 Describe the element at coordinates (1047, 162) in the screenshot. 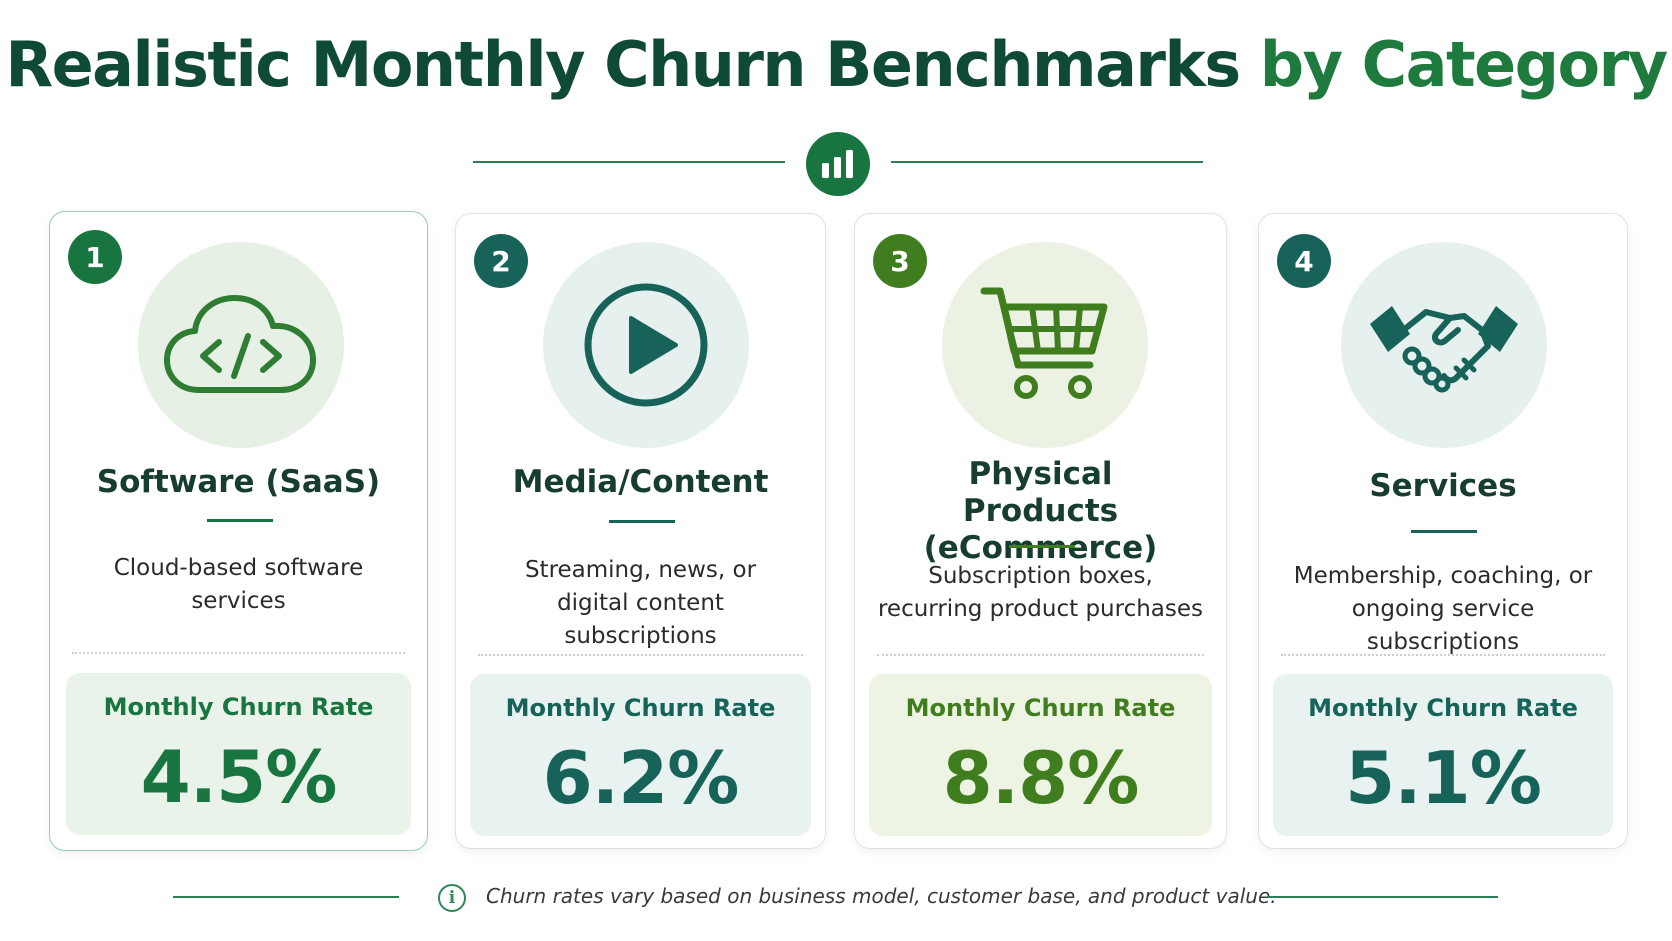

I see `divider-line-right` at that location.